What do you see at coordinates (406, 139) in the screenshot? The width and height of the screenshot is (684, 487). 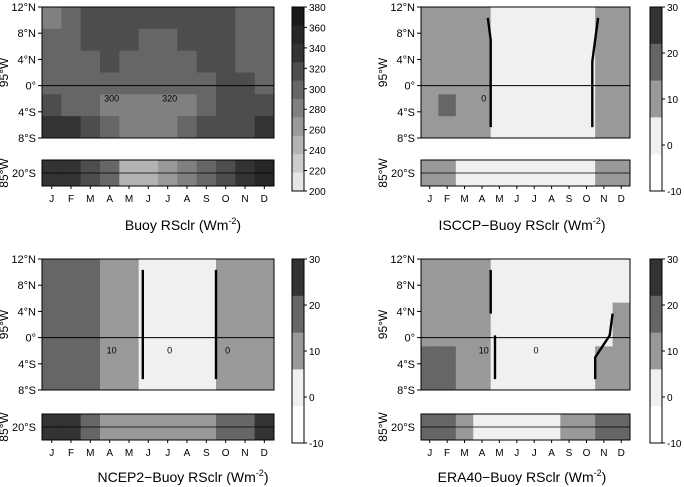 I see `lat-label: 8°S` at bounding box center [406, 139].